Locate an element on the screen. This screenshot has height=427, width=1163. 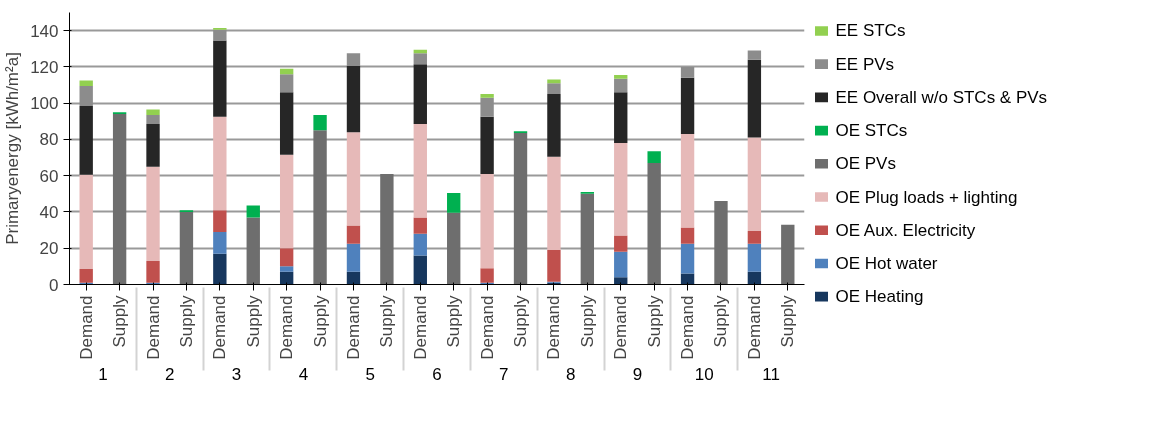
legend-label: OE Aux. Electricity is located at coordinates (905, 230).